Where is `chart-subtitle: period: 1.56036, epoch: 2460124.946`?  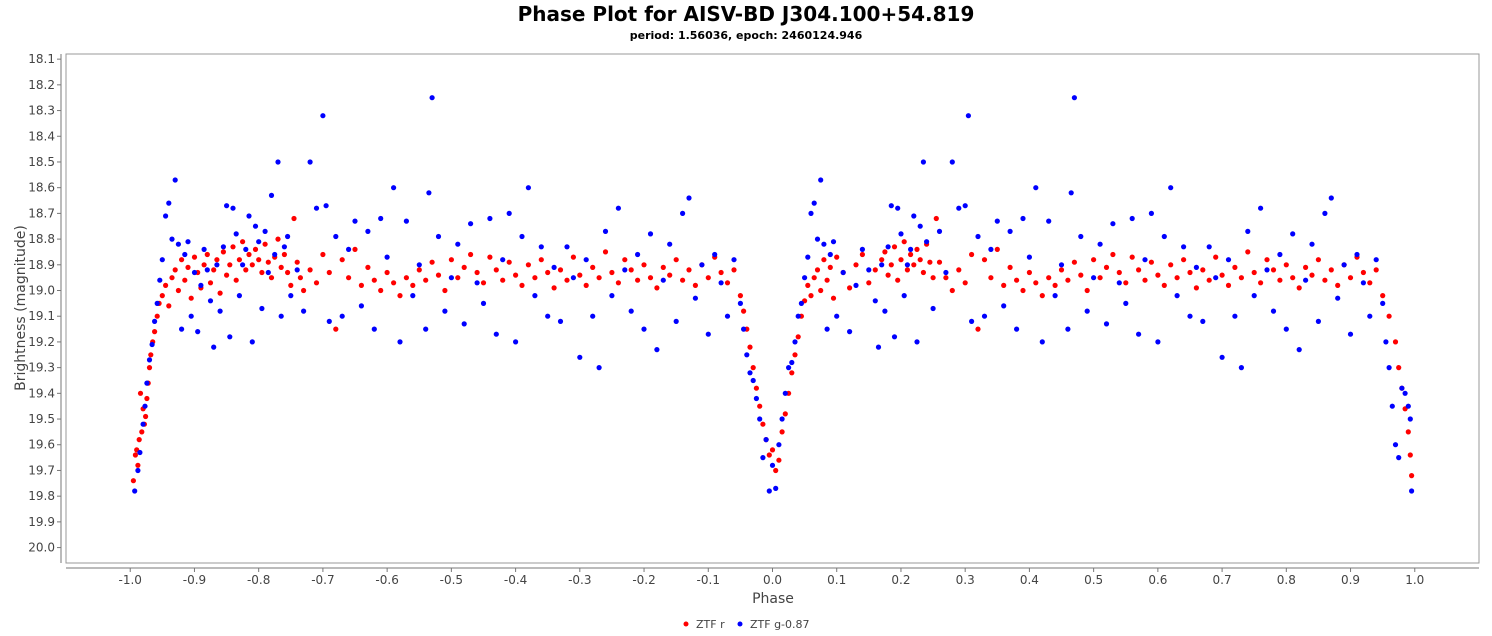
chart-subtitle: period: 1.56036, epoch: 2460124.946 is located at coordinates (746, 35).